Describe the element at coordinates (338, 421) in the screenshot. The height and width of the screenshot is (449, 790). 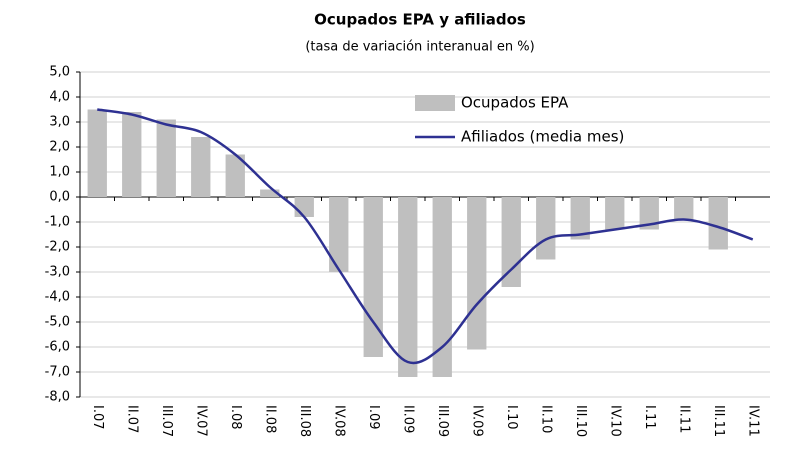
I see `x-tick-label: IV.08` at that location.